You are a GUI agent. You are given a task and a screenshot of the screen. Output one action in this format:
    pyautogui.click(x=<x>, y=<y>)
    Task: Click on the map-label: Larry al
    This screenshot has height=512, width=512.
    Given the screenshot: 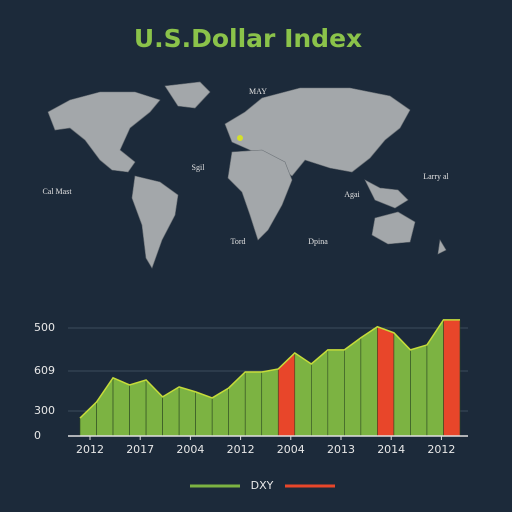 What is the action you would take?
    pyautogui.click(x=436, y=176)
    